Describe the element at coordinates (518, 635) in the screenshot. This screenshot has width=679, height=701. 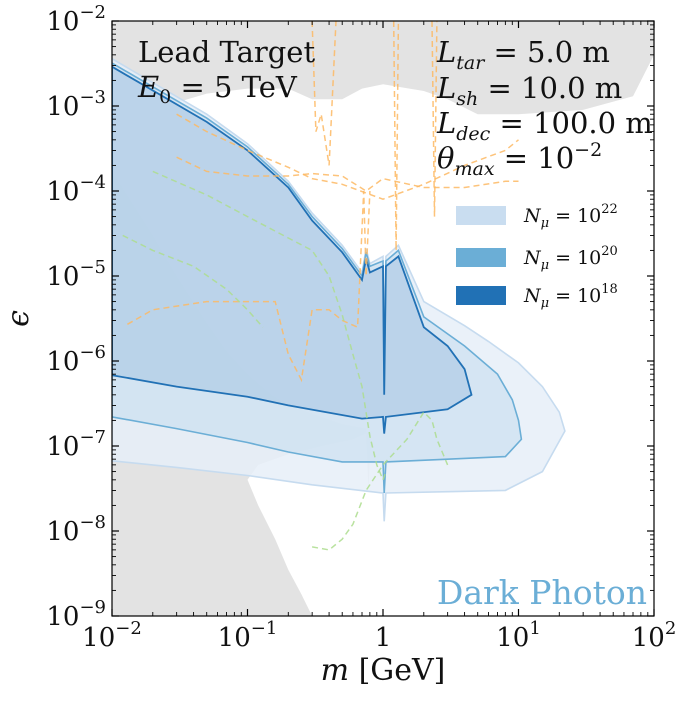
I see `x-tick-label: 10¹` at that location.